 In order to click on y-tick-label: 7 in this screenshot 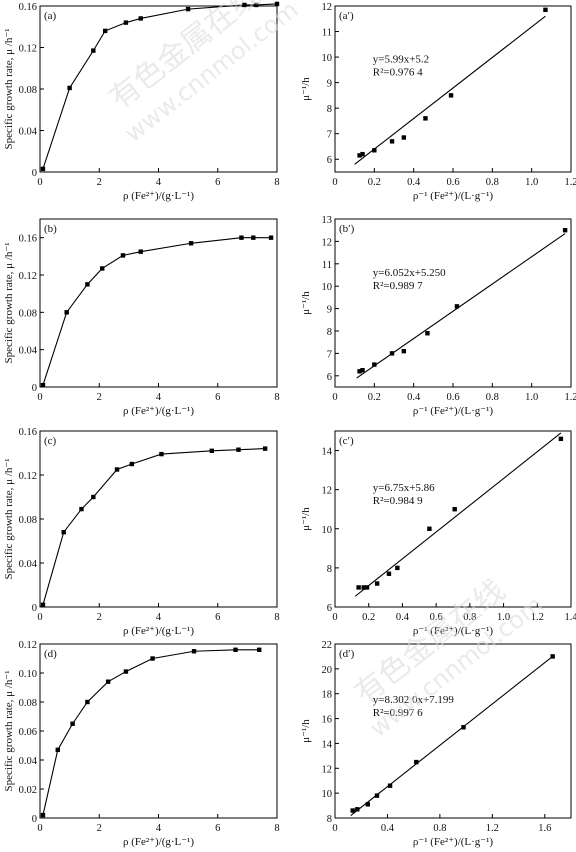, I will do `click(329, 135)`.